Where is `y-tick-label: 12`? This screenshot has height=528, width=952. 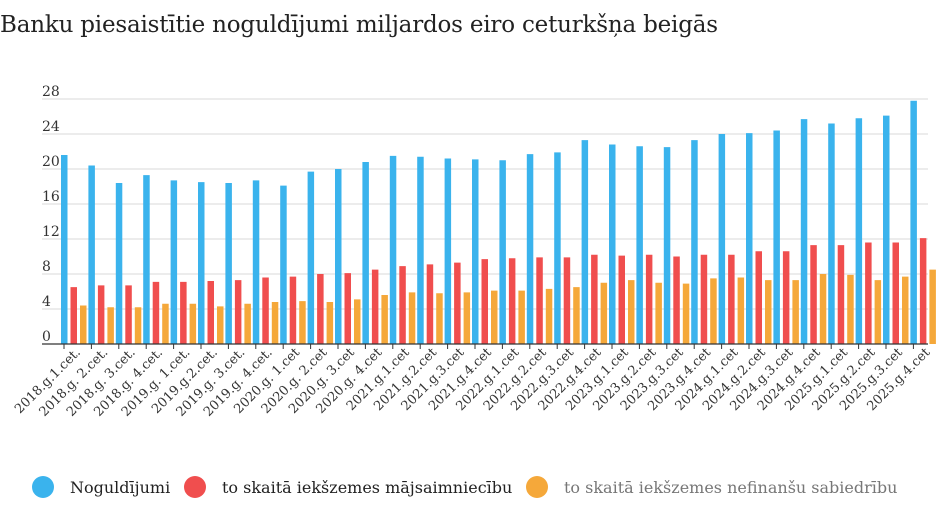 y-tick-label: 12 is located at coordinates (51, 232).